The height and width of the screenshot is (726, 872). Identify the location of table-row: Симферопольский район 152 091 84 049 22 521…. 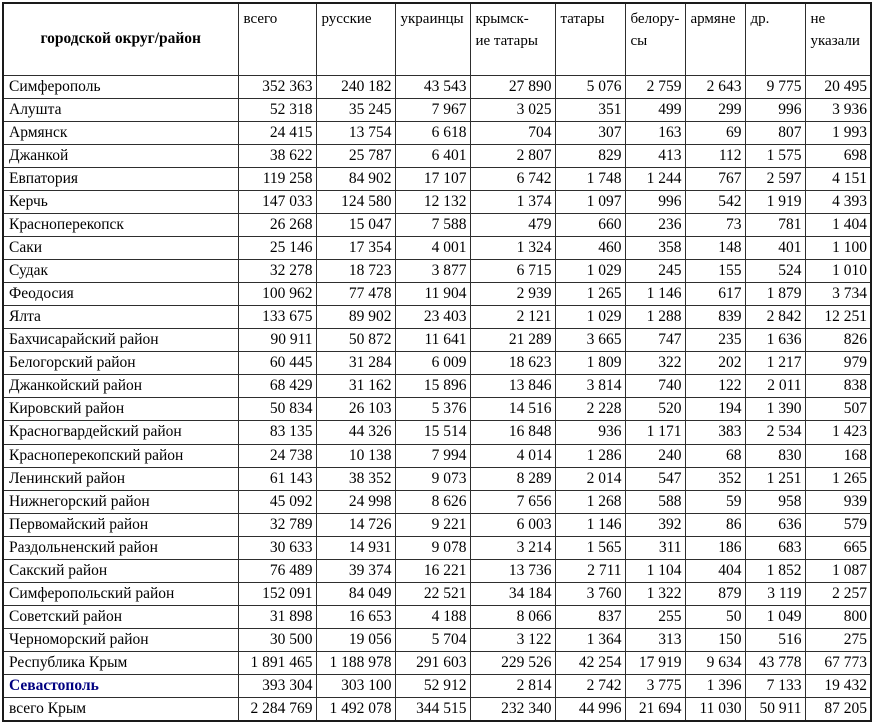
(437, 593).